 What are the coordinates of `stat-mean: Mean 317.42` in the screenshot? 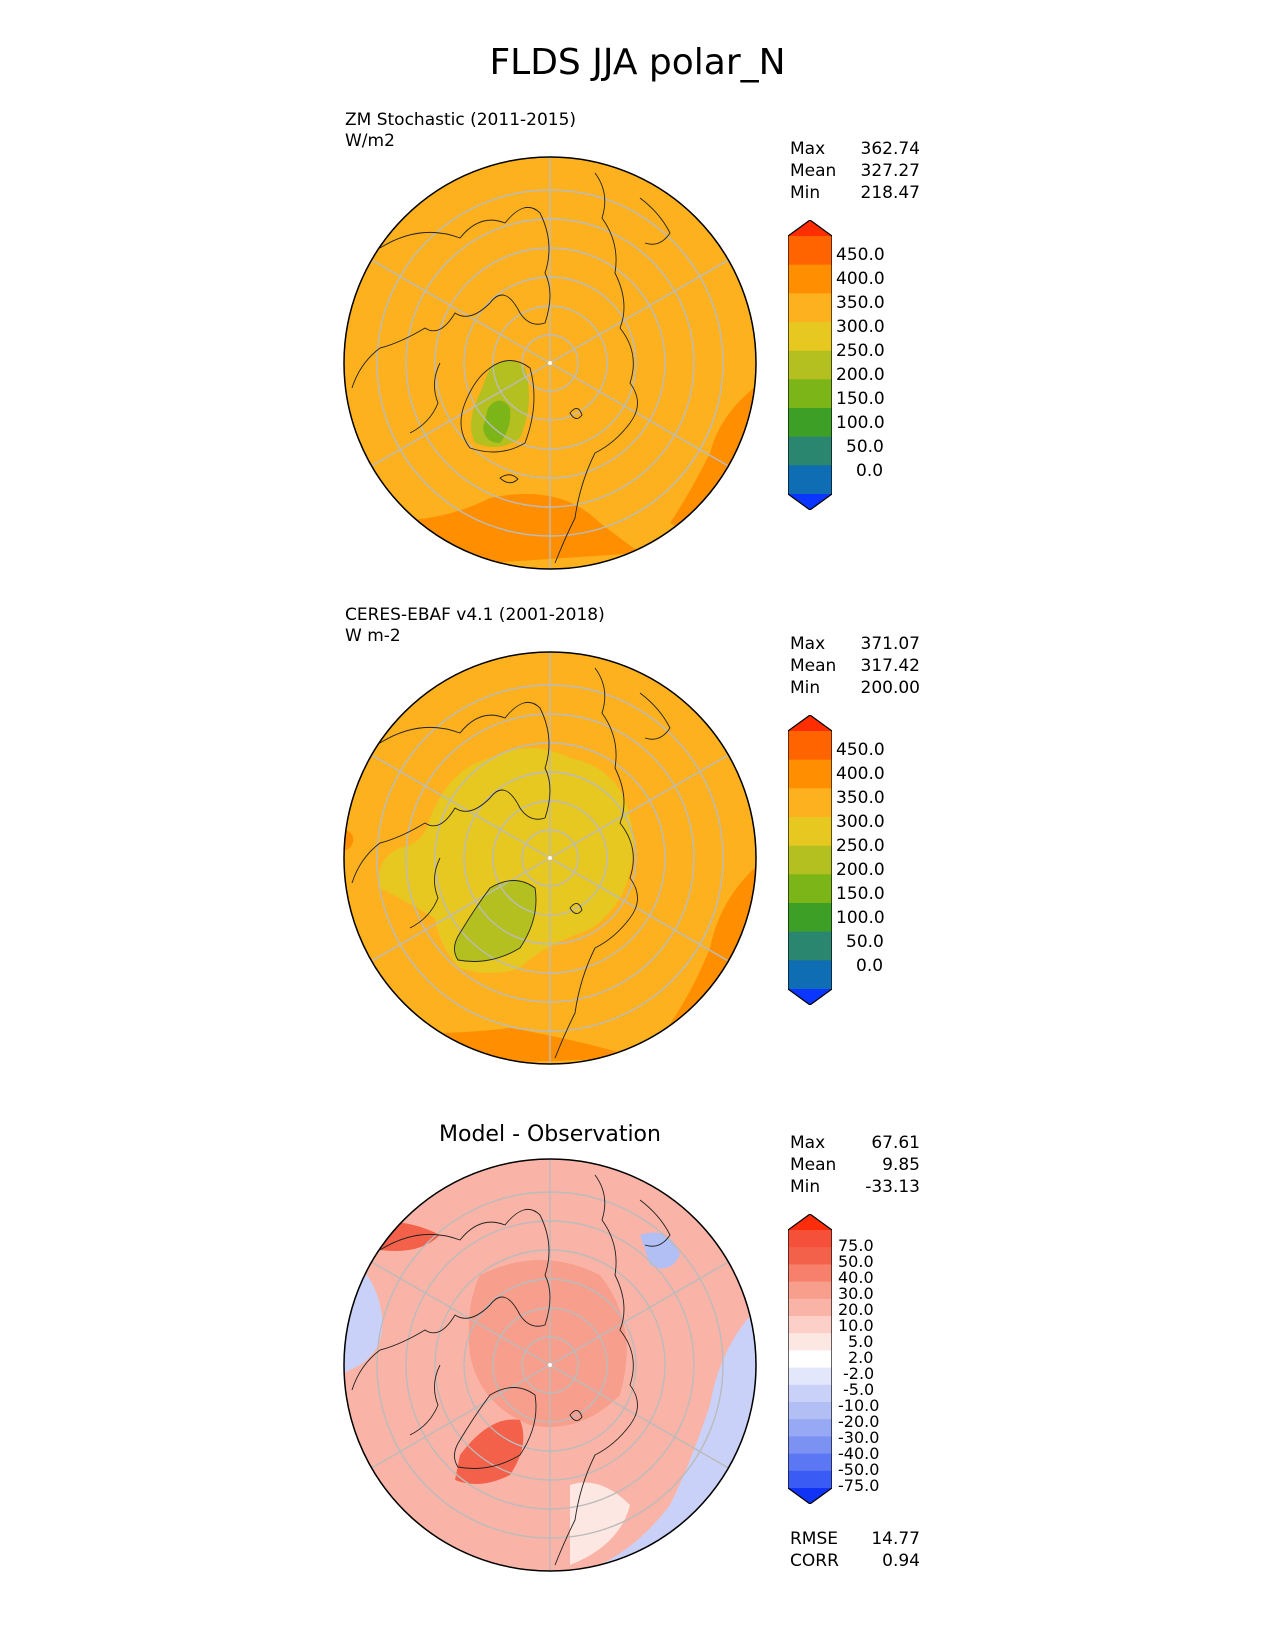 It's located at (855, 666).